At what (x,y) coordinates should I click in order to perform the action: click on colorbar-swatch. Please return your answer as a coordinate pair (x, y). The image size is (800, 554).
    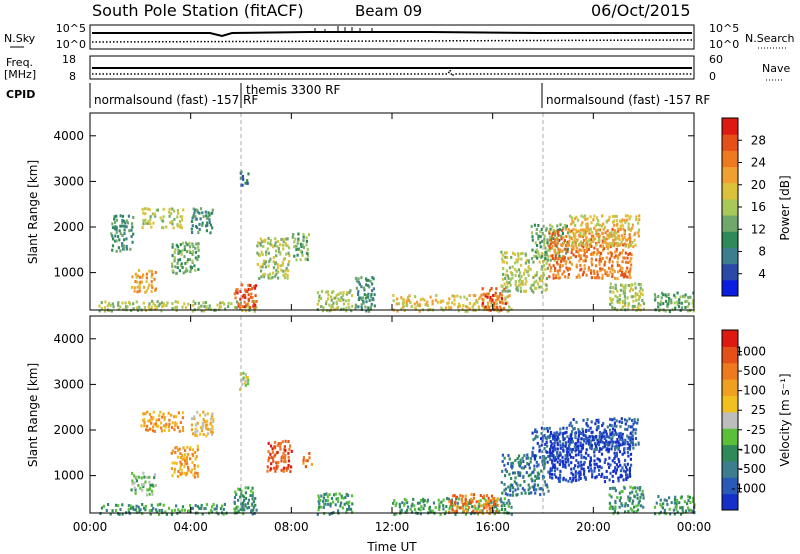
    Looking at the image, I should click on (730, 387).